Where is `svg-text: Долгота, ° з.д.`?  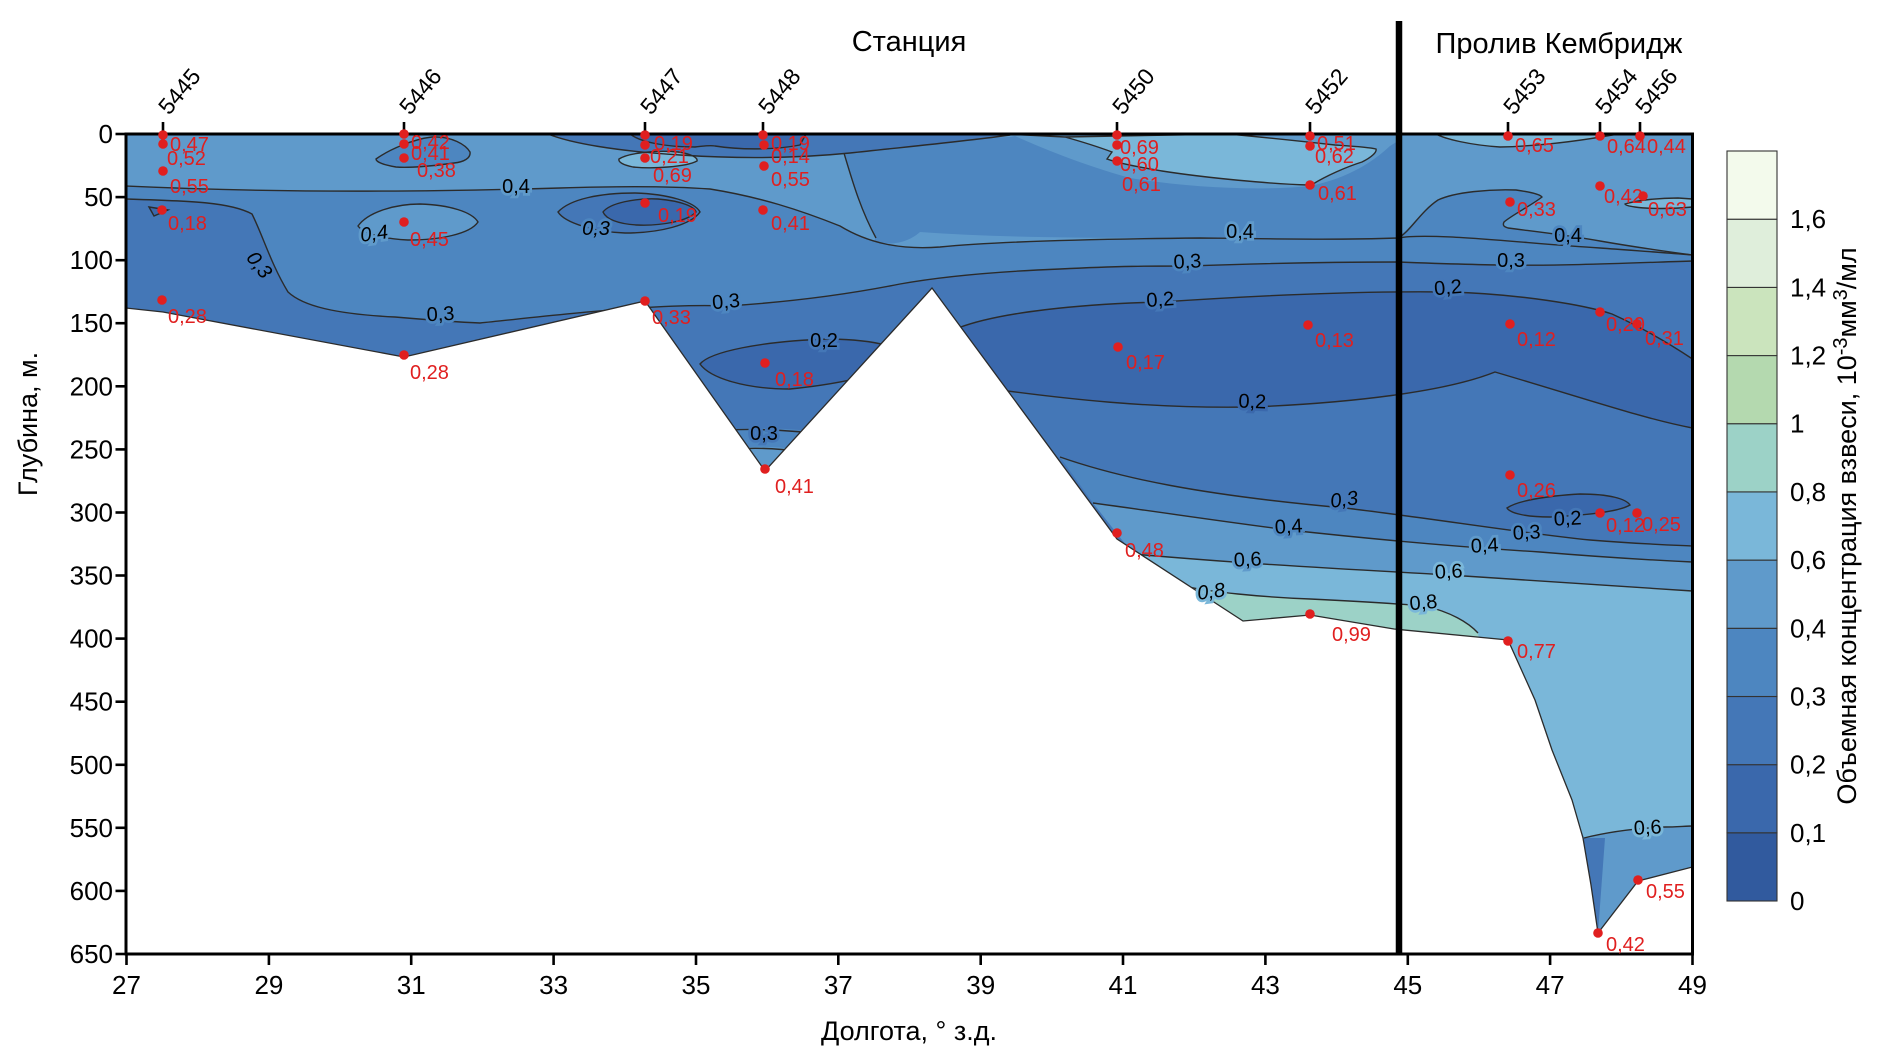
svg-text: Долгота, ° з.д. is located at coordinates (909, 1031).